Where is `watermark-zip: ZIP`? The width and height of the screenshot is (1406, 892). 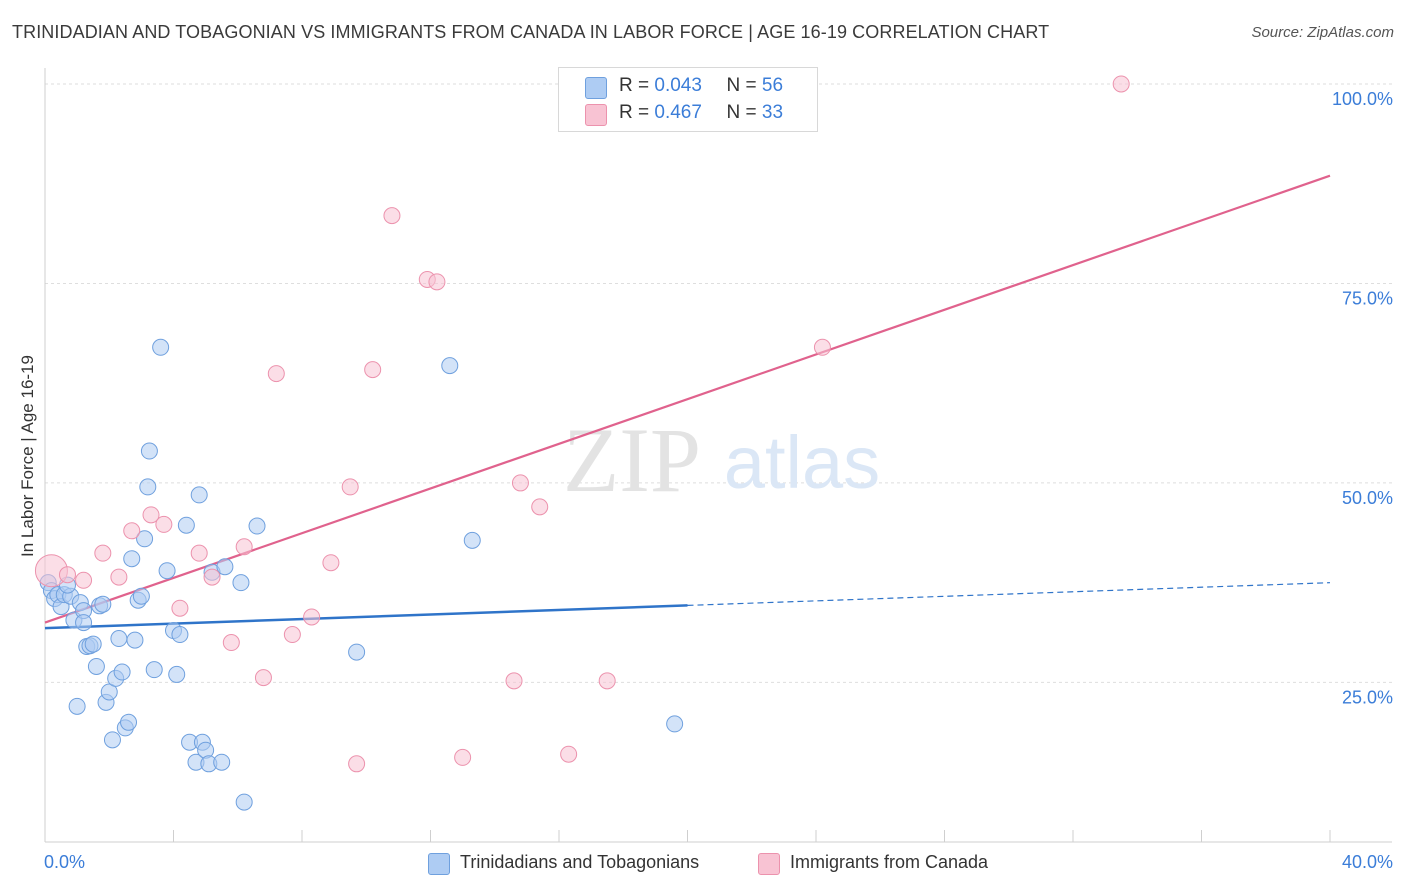
watermark-zip: ZIP is located at coordinates (632, 460).